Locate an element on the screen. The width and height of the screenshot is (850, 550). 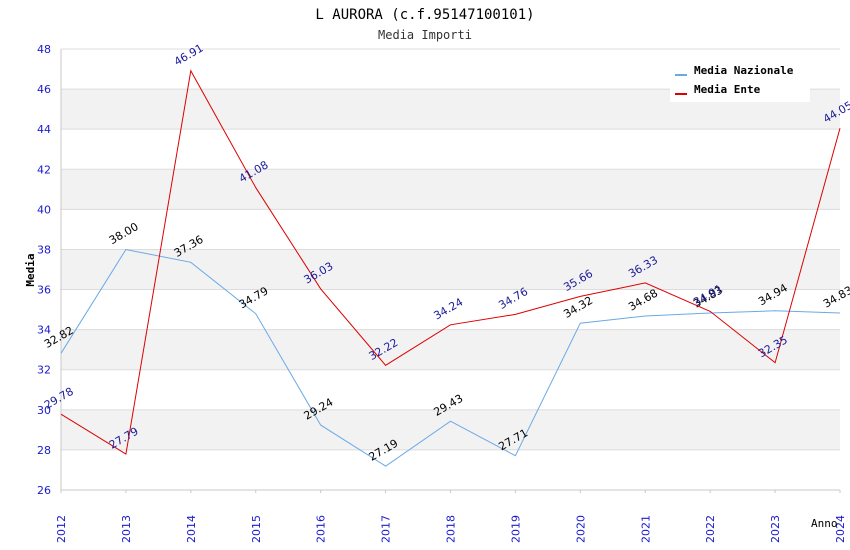
x-tick-label: 2022 is located at coordinates (710, 529).